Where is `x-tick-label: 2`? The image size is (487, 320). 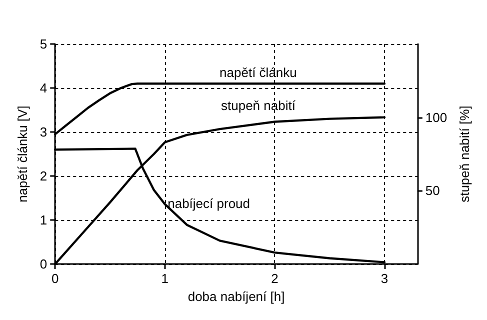
x-tick-label: 2 is located at coordinates (274, 278).